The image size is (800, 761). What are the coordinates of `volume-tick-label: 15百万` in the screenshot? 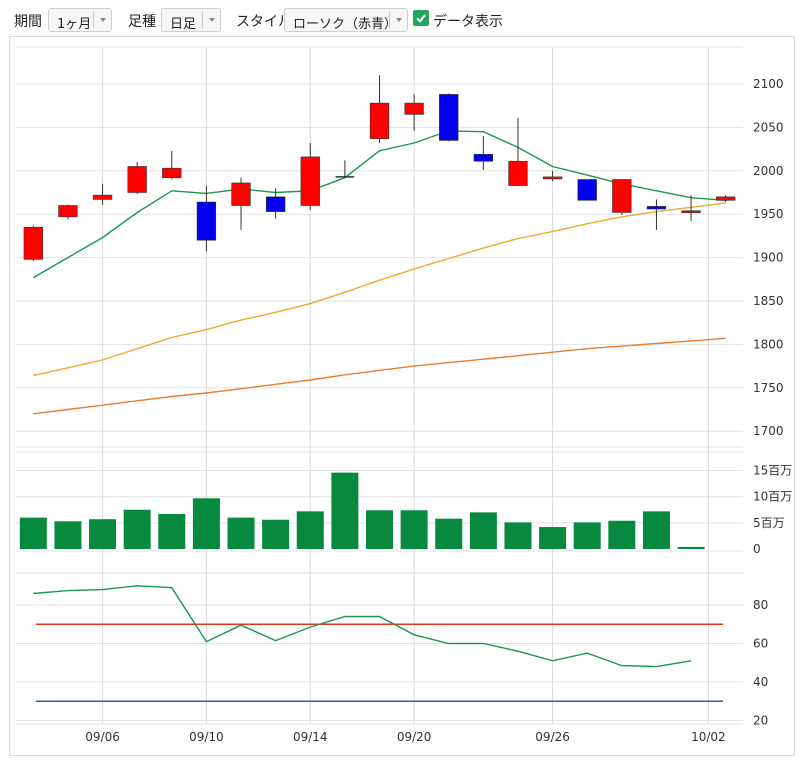 It's located at (772, 471).